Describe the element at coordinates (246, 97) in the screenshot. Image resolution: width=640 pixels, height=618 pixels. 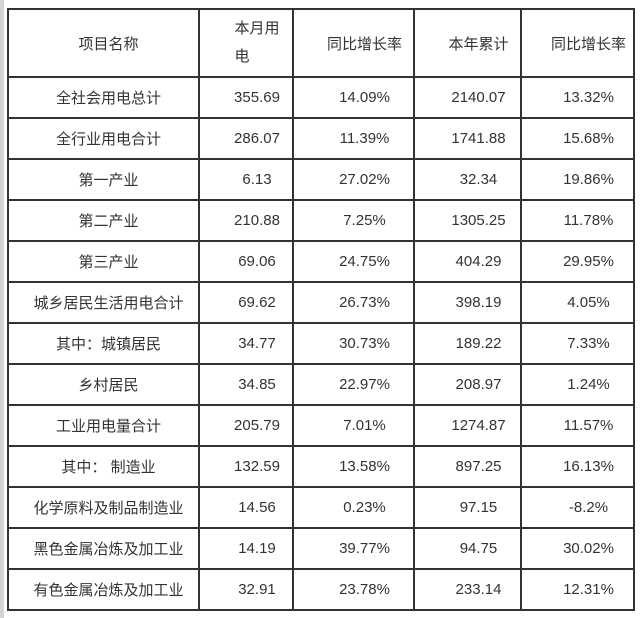
I see `value-cell: 355.69` at that location.